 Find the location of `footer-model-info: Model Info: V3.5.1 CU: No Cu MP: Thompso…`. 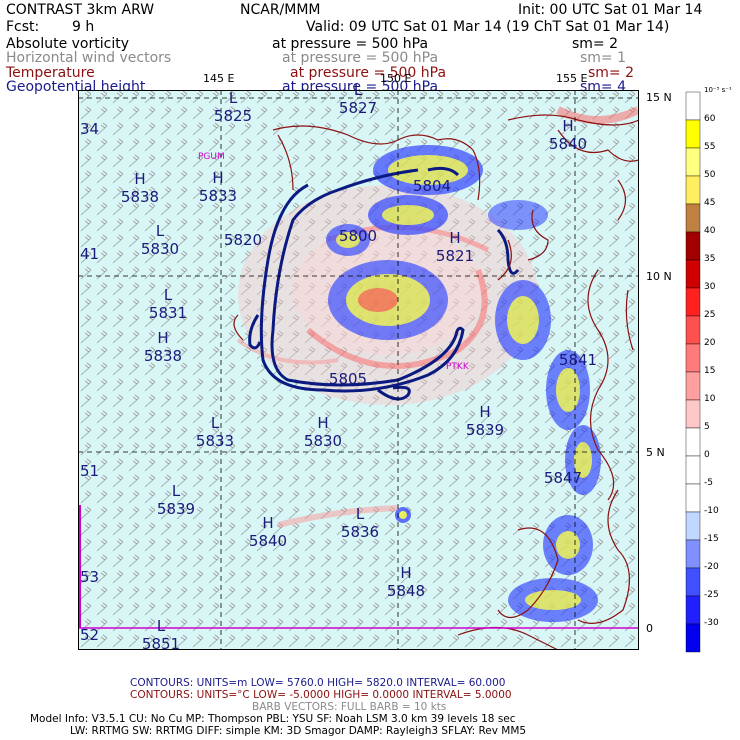

footer-model-info: Model Info: V3.5.1 CU: No Cu MP: Thompso… is located at coordinates (273, 719).